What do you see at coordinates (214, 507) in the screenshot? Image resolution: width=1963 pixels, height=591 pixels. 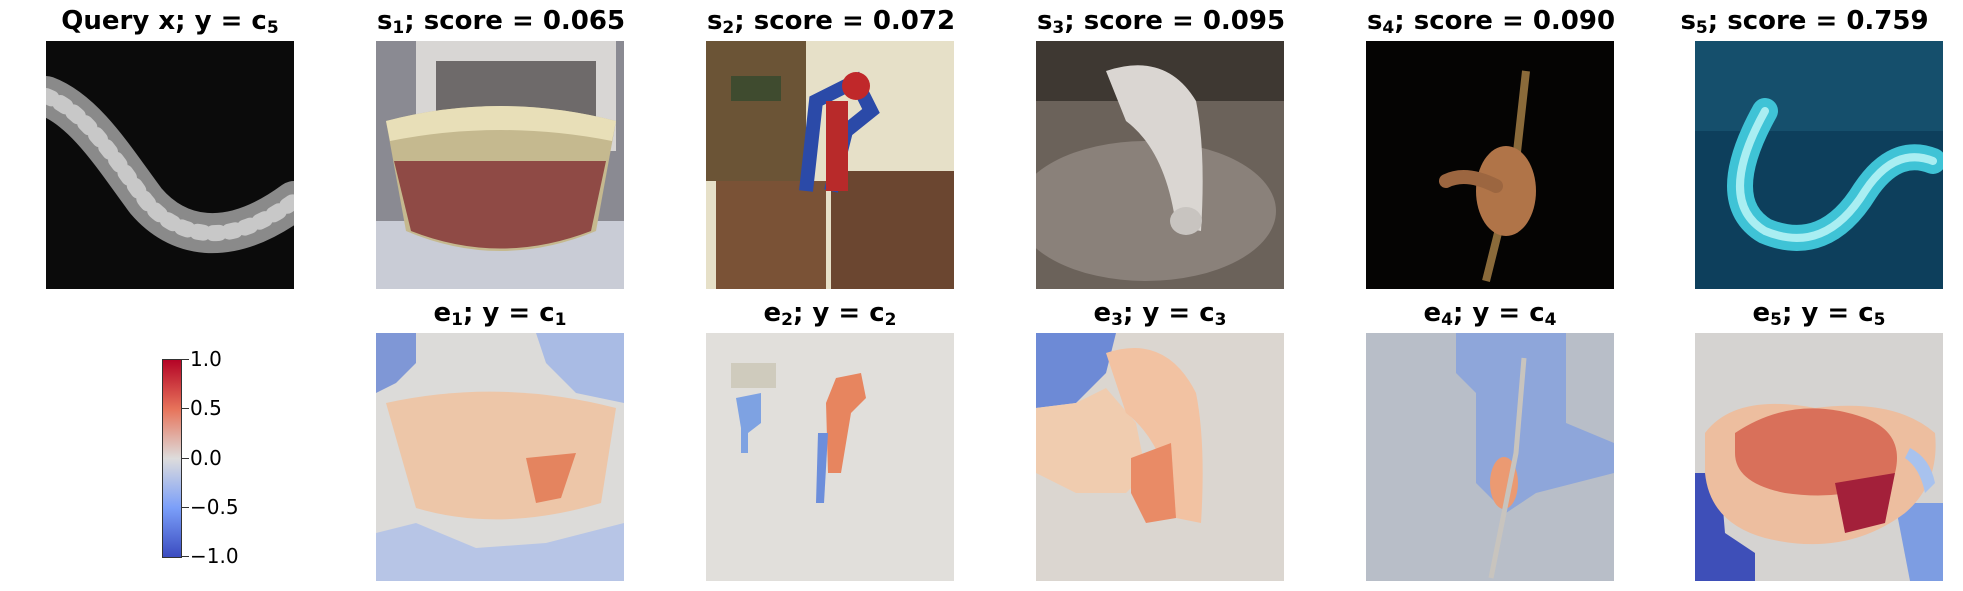 I see `colorbar-tick-label: −0.5` at bounding box center [214, 507].